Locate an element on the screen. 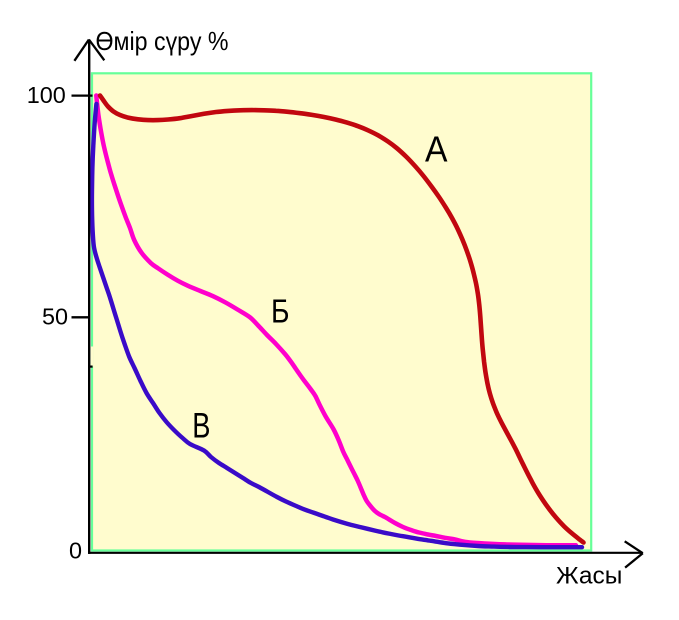 Image resolution: width=679 pixels, height=620 pixels. svg-text: Өмір сүру % is located at coordinates (162, 41).